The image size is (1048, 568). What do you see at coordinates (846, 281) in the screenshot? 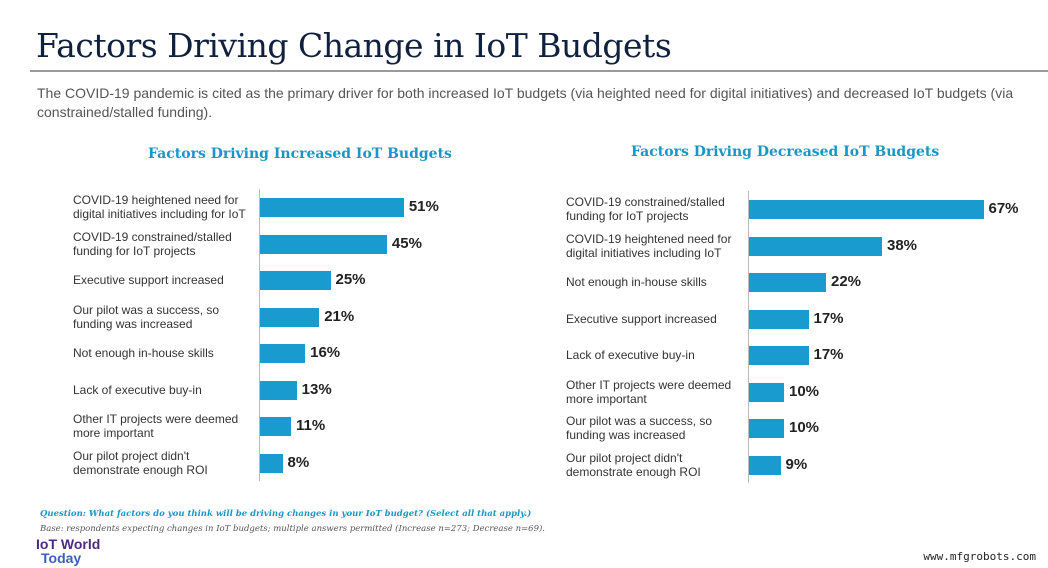
I see `data-label: 22%` at bounding box center [846, 281].